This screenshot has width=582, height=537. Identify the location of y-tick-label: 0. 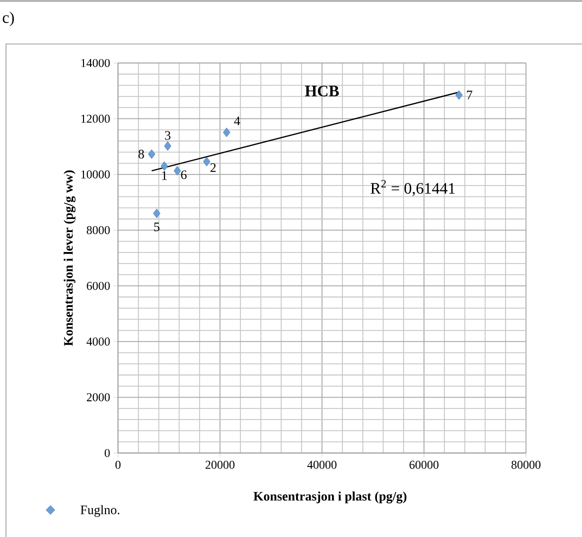
(107, 453).